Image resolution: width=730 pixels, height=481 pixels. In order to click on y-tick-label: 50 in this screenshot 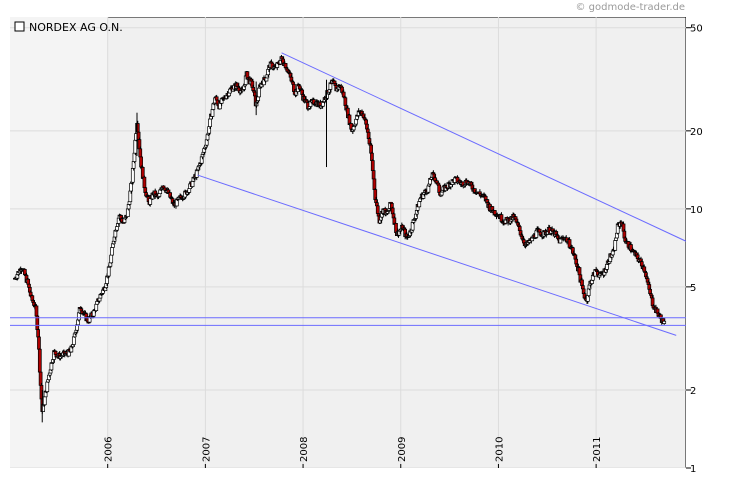, I will do `click(696, 29)`.